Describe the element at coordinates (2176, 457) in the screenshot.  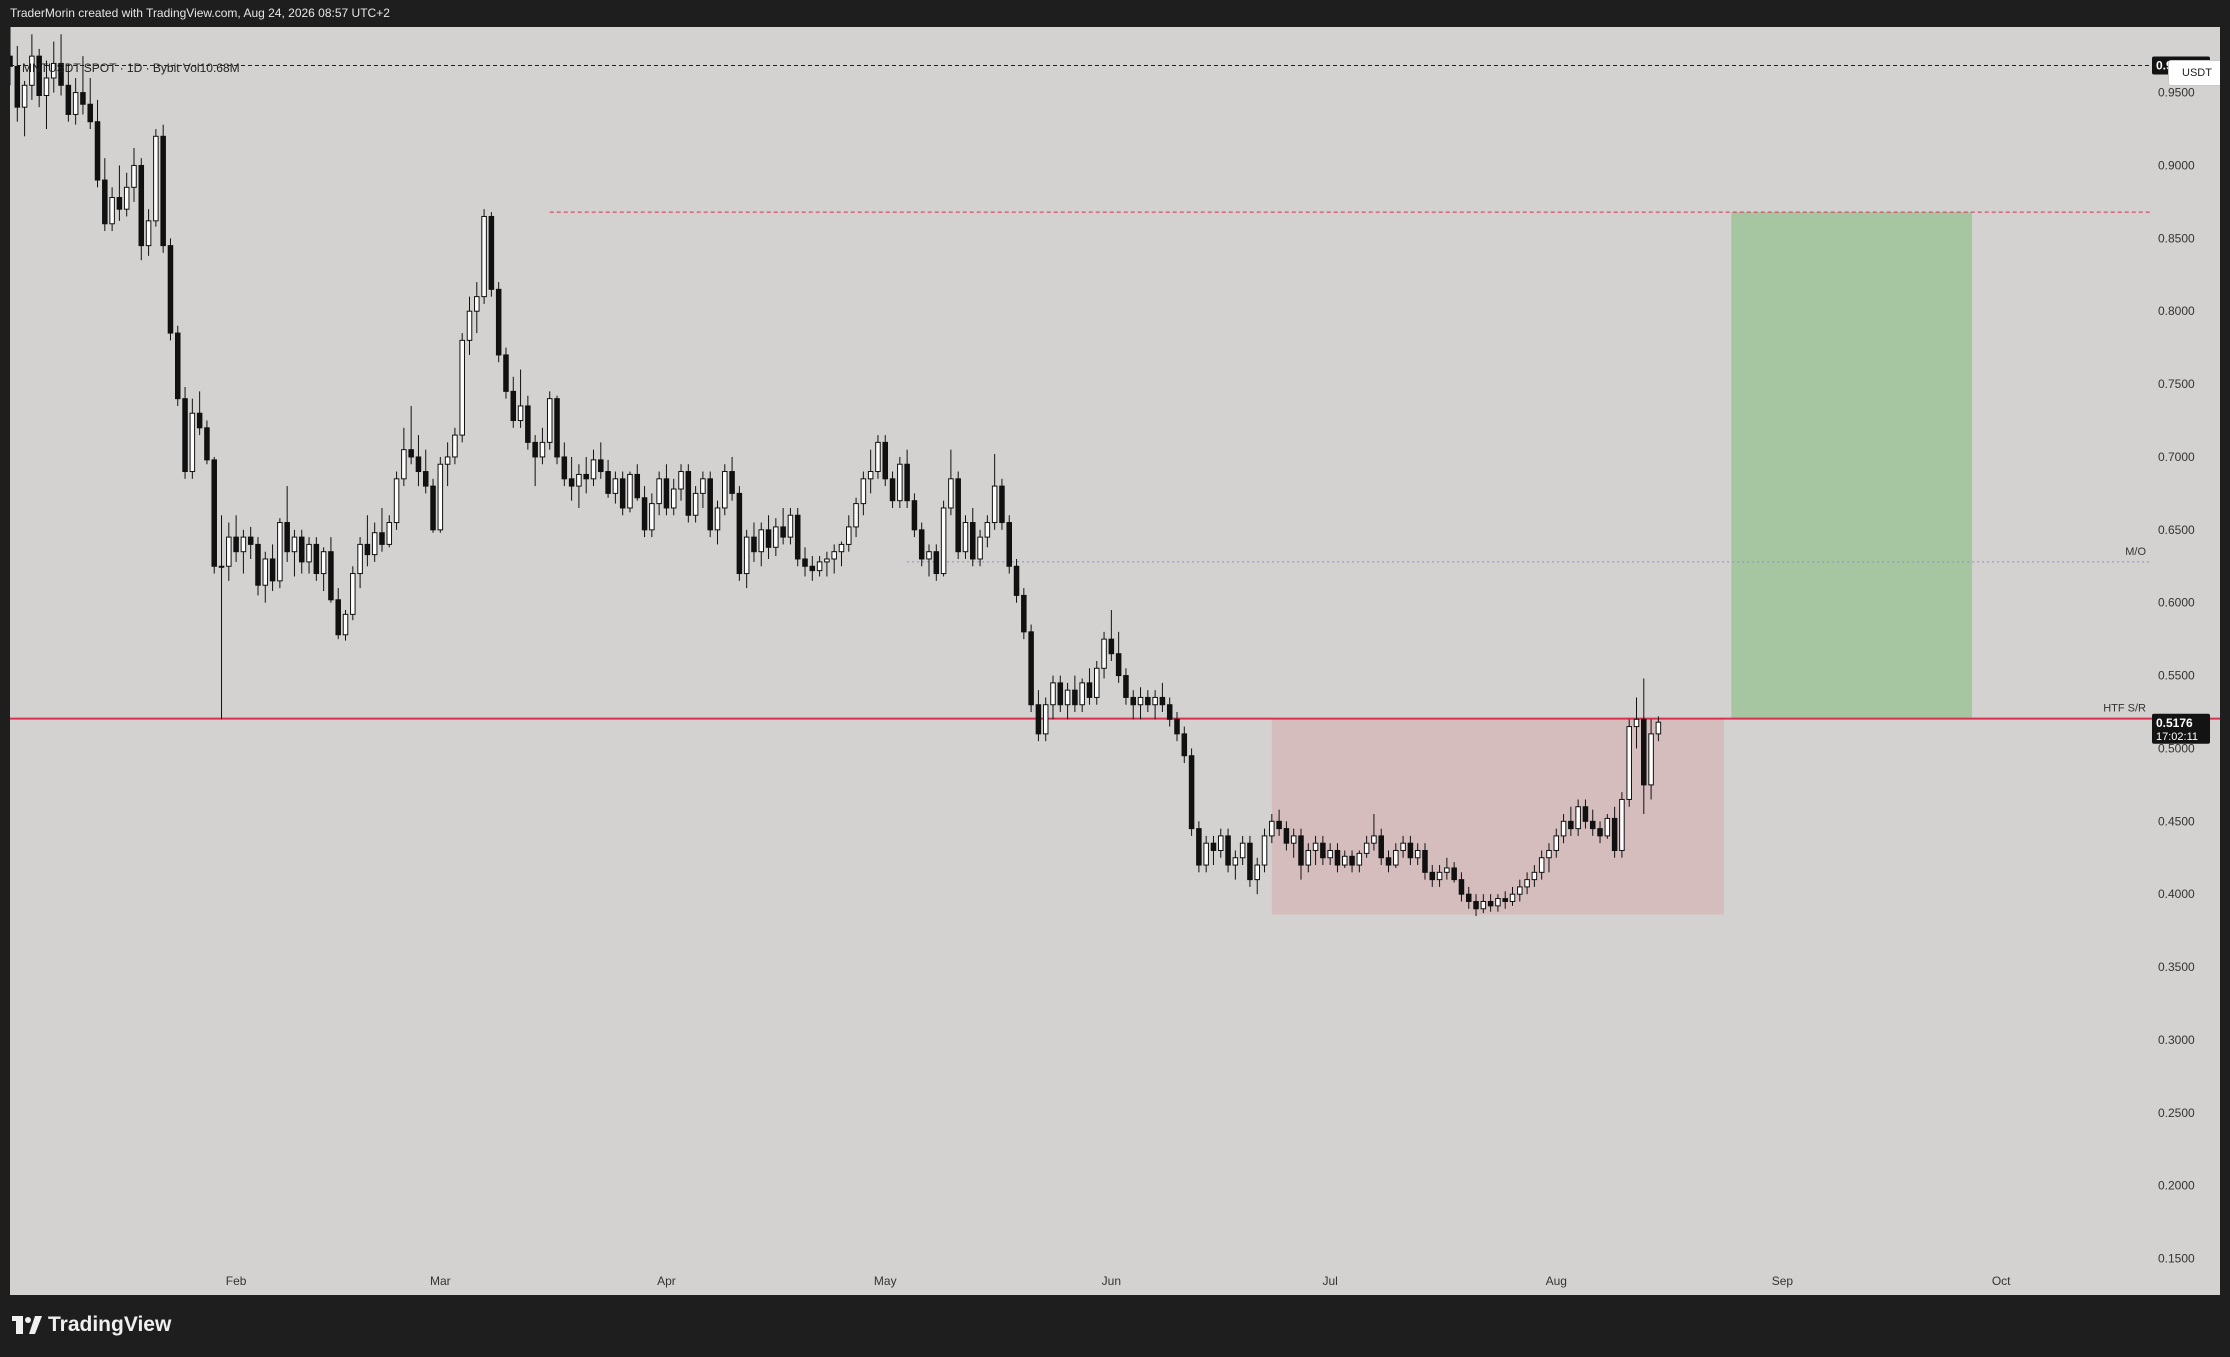
I see `y-tick-label: 0.7000` at that location.